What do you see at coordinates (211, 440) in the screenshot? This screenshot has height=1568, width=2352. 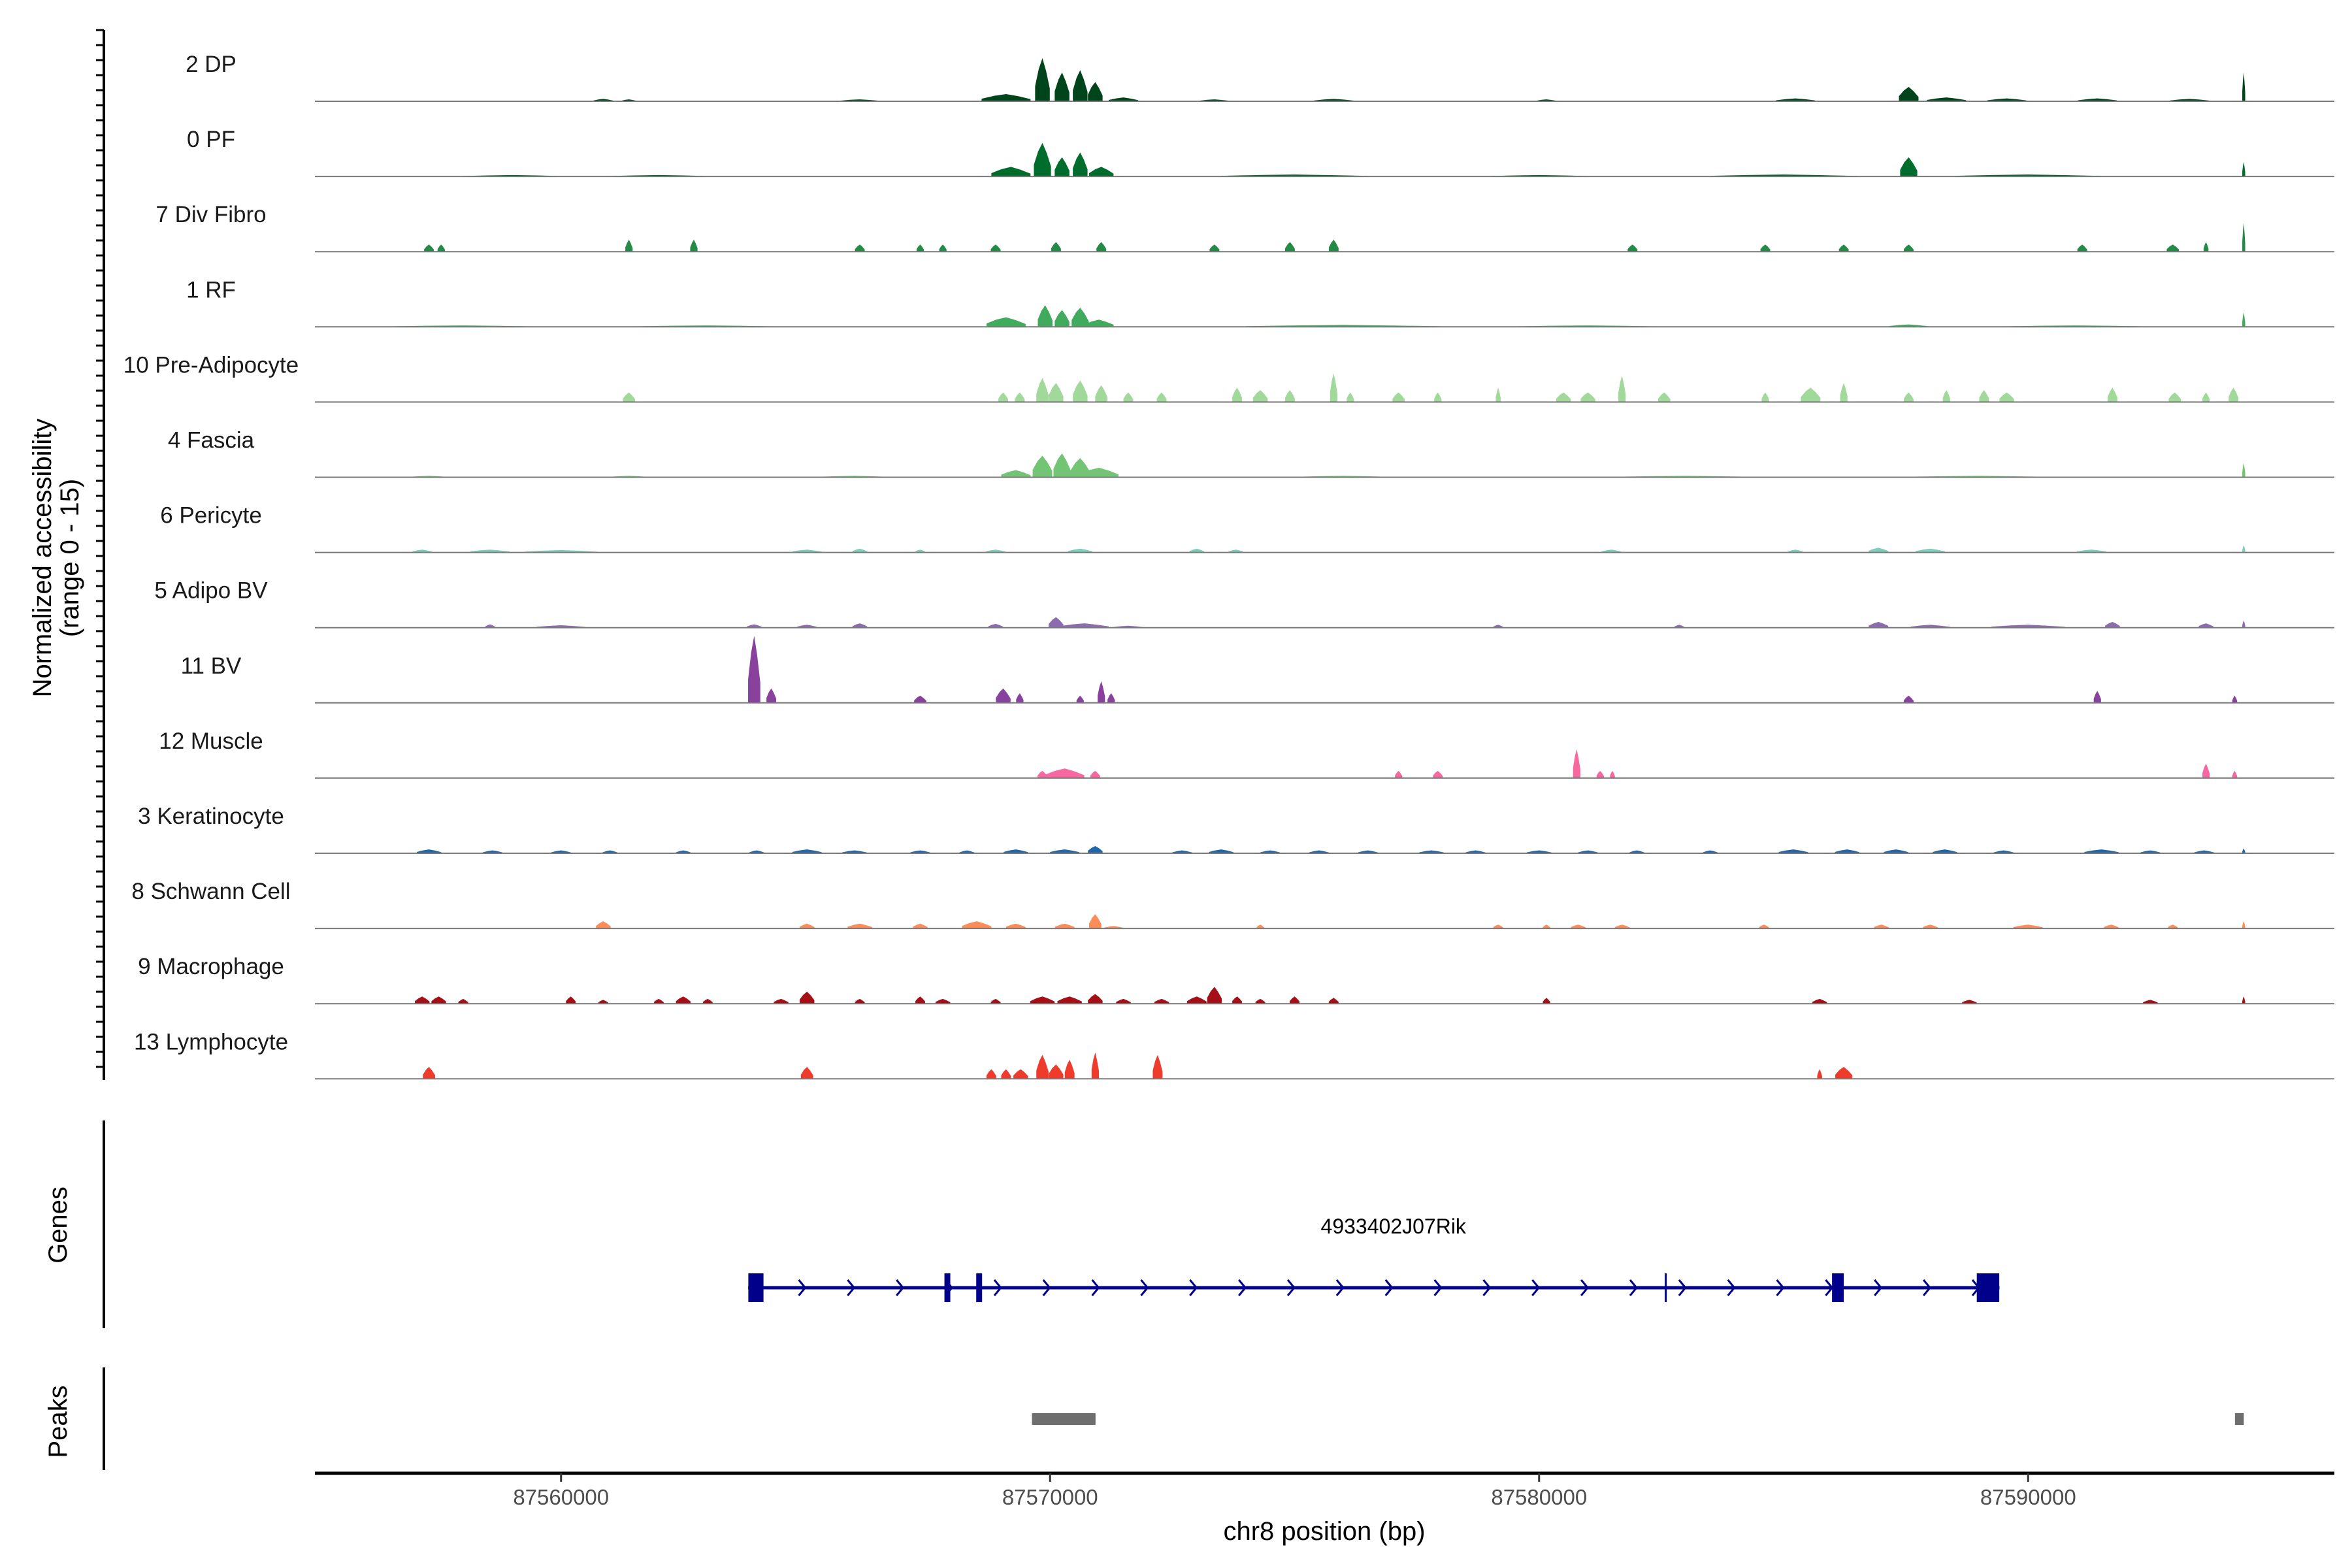 I see `track-label: 4 Fascia` at bounding box center [211, 440].